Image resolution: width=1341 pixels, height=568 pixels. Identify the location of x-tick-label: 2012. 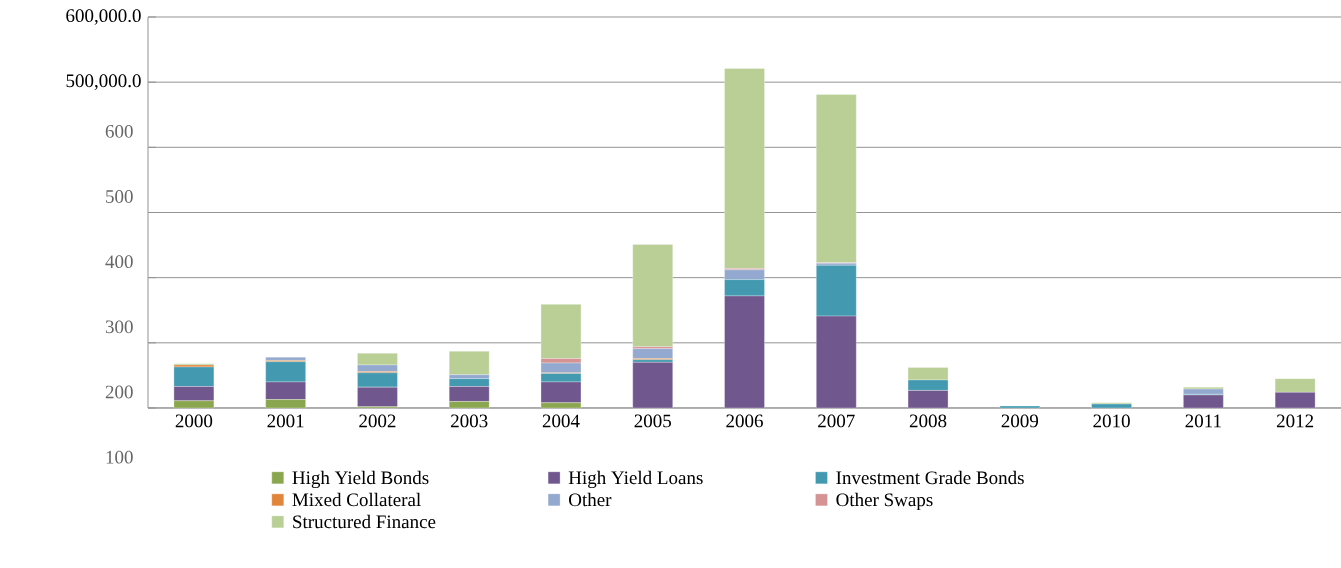
(1295, 421).